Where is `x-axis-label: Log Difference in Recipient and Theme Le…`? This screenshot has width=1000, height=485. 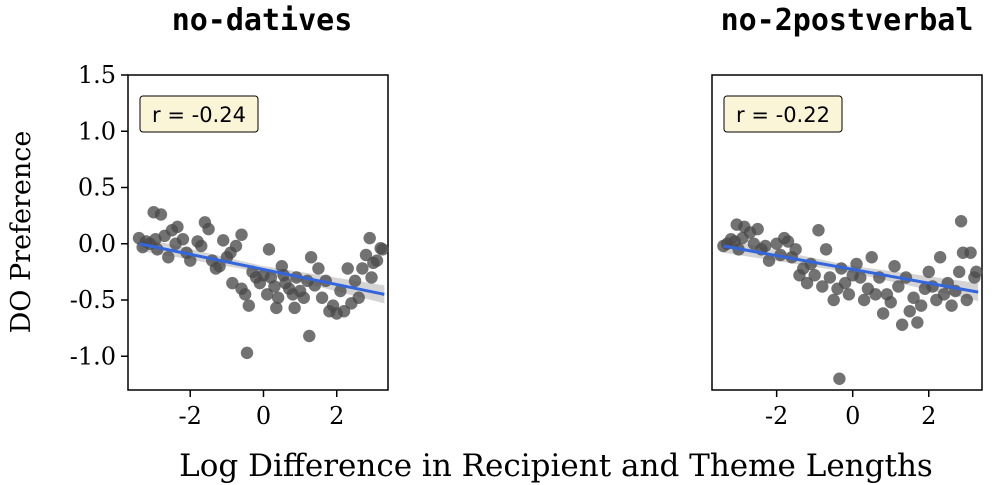 x-axis-label: Log Difference in Recipient and Theme Le… is located at coordinates (556, 466).